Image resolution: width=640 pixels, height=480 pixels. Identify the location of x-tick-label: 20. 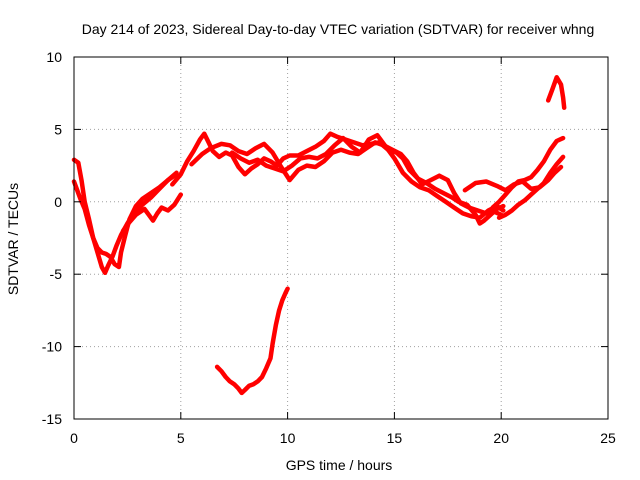
(501, 438).